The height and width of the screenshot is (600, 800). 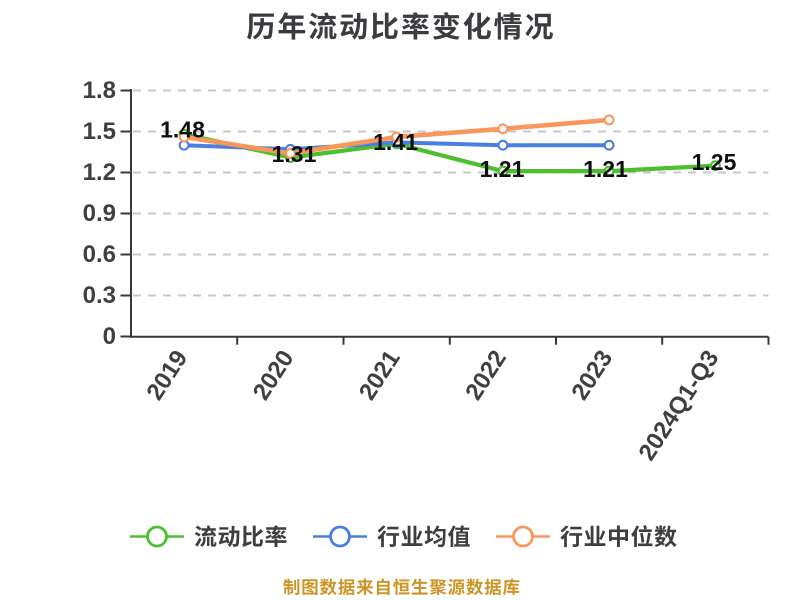 I want to click on svg-text: 0.9, so click(x=99, y=213).